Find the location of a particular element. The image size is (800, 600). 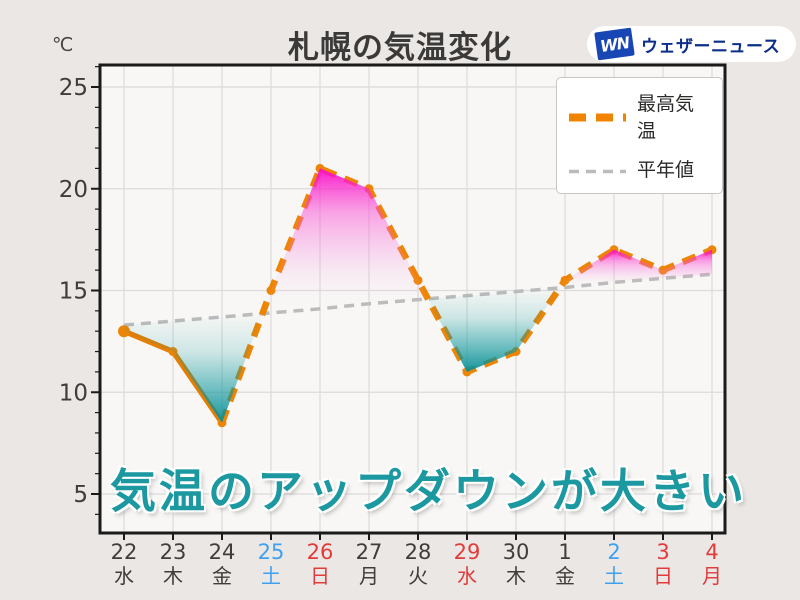

max-temp-line-sample-icon is located at coordinates (597, 116).